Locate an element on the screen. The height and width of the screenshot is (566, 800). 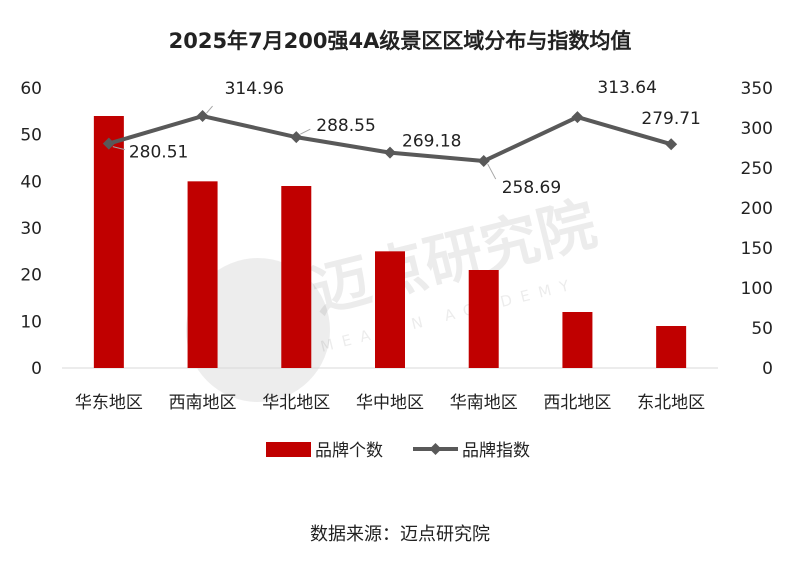
y-left-tick-label: 50 is located at coordinates (31, 136).